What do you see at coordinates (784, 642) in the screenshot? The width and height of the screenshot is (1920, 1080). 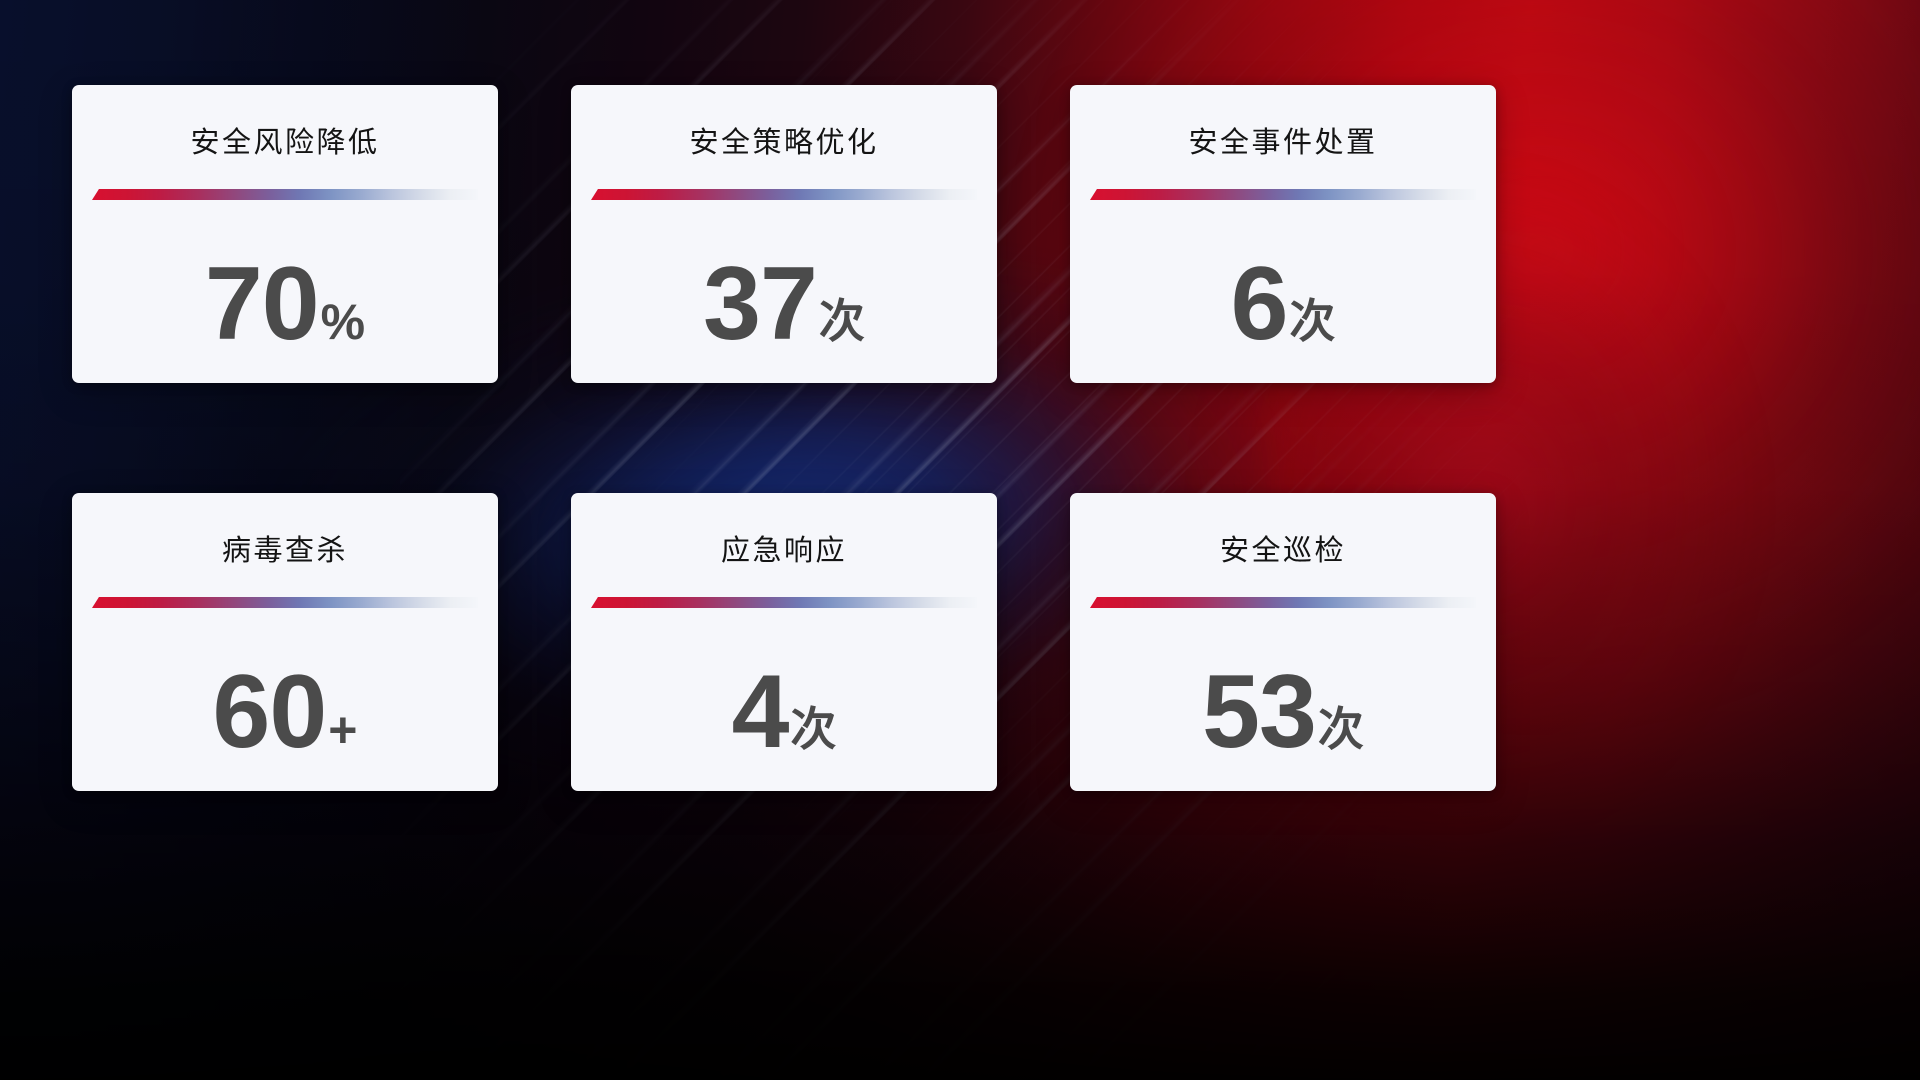 I see `metric-card: 应急响应 4 次` at bounding box center [784, 642].